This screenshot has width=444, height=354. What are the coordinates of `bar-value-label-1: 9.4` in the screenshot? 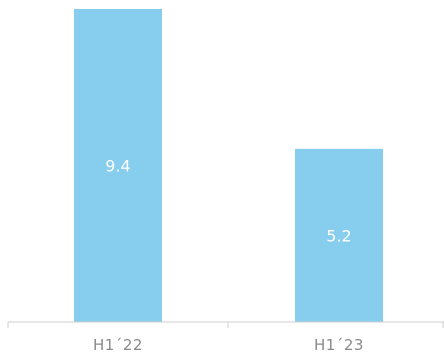 It's located at (117, 166).